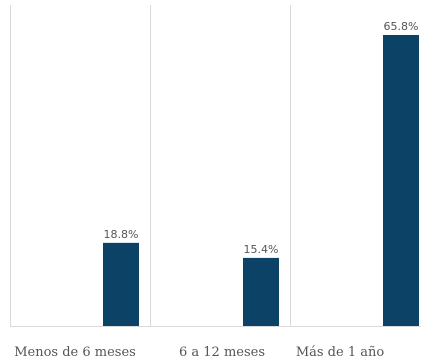 The height and width of the screenshot is (360, 421). I want to click on data-label: 15.4%, so click(261, 249).